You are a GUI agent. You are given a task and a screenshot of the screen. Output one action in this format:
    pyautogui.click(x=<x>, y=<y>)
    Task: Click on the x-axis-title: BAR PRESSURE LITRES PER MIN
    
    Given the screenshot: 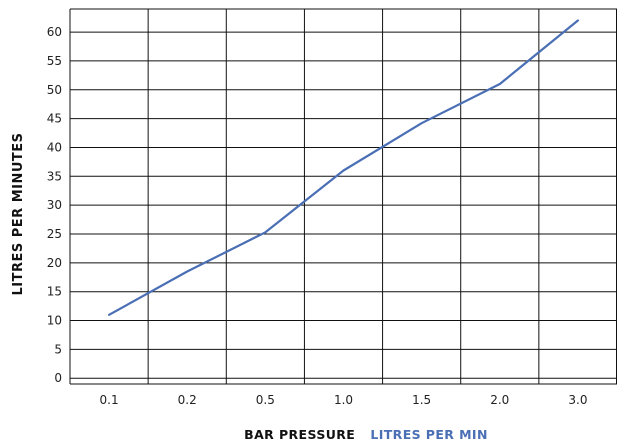 What is the action you would take?
    pyautogui.click(x=366, y=433)
    